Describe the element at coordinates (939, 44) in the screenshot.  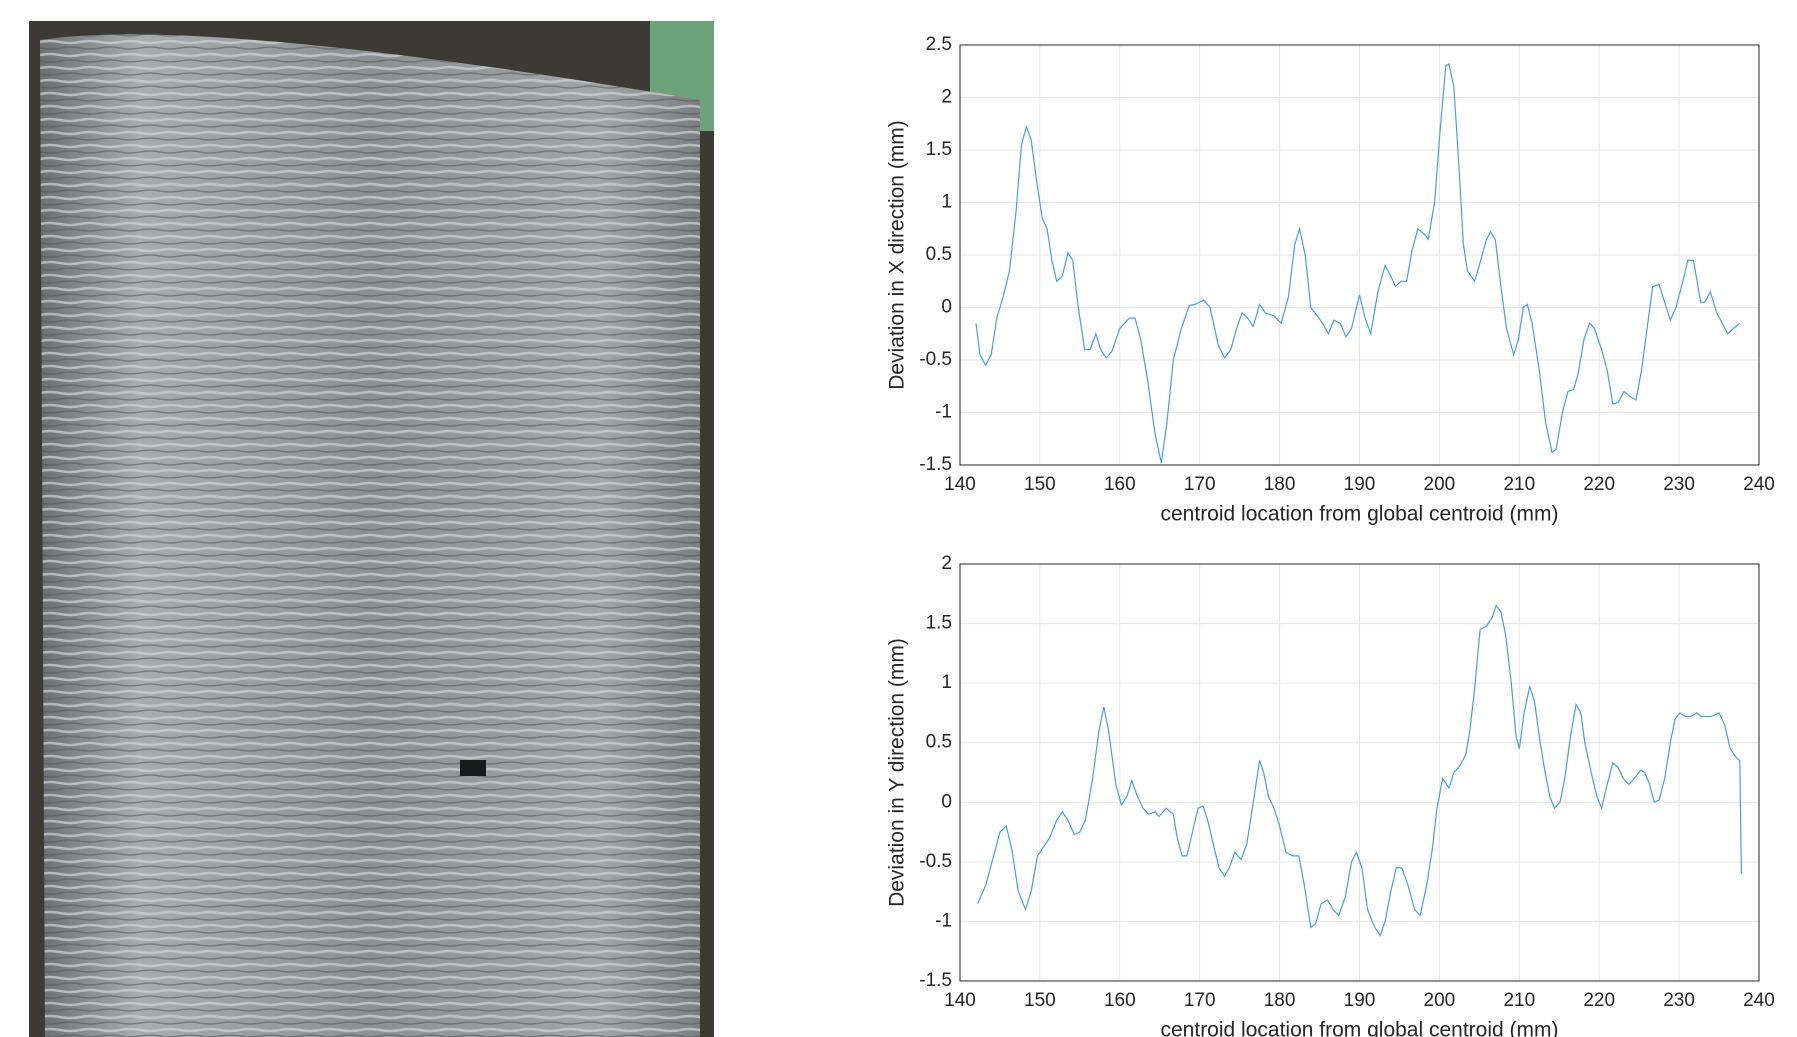
I see `y-tick-label: 2.5` at that location.